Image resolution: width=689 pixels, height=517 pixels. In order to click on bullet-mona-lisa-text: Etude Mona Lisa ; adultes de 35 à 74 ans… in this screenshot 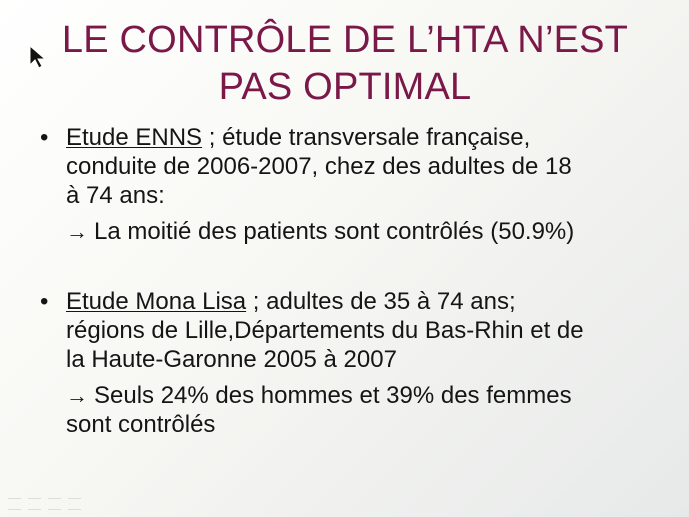, I will do `click(346, 330)`.